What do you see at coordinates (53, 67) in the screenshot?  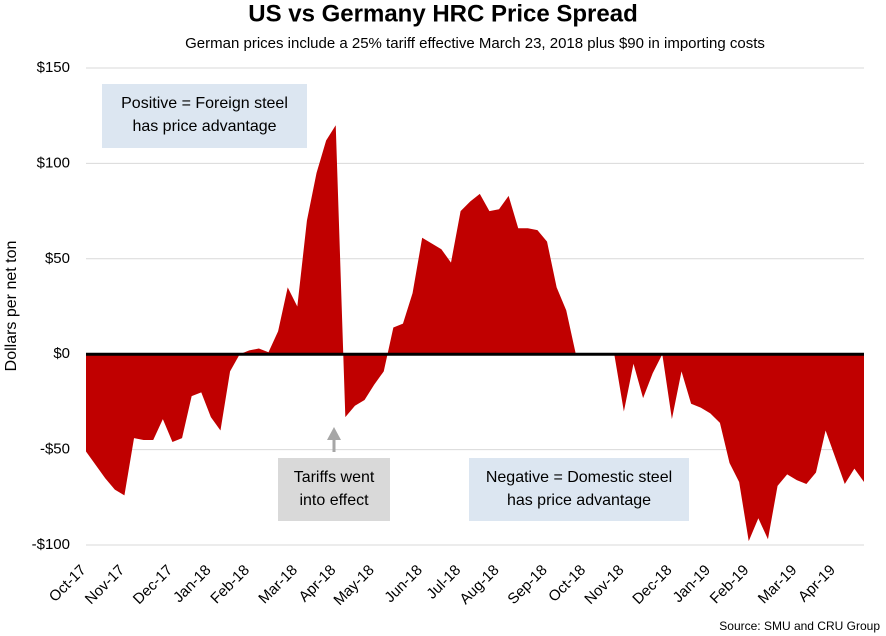 I see `y-tick-label: $150` at bounding box center [53, 67].